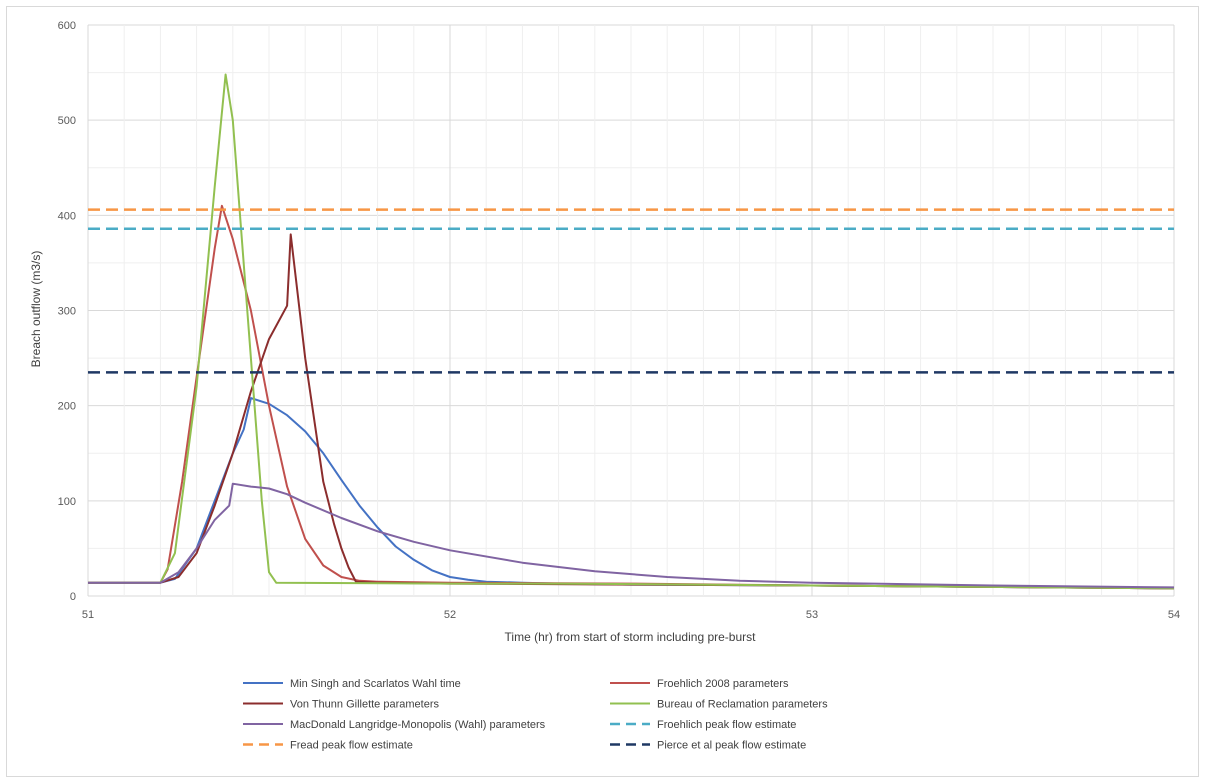 This screenshot has height=783, width=1205. I want to click on series-line-macdonald-langridge-monopolis-wahl-parameters, so click(631, 535).